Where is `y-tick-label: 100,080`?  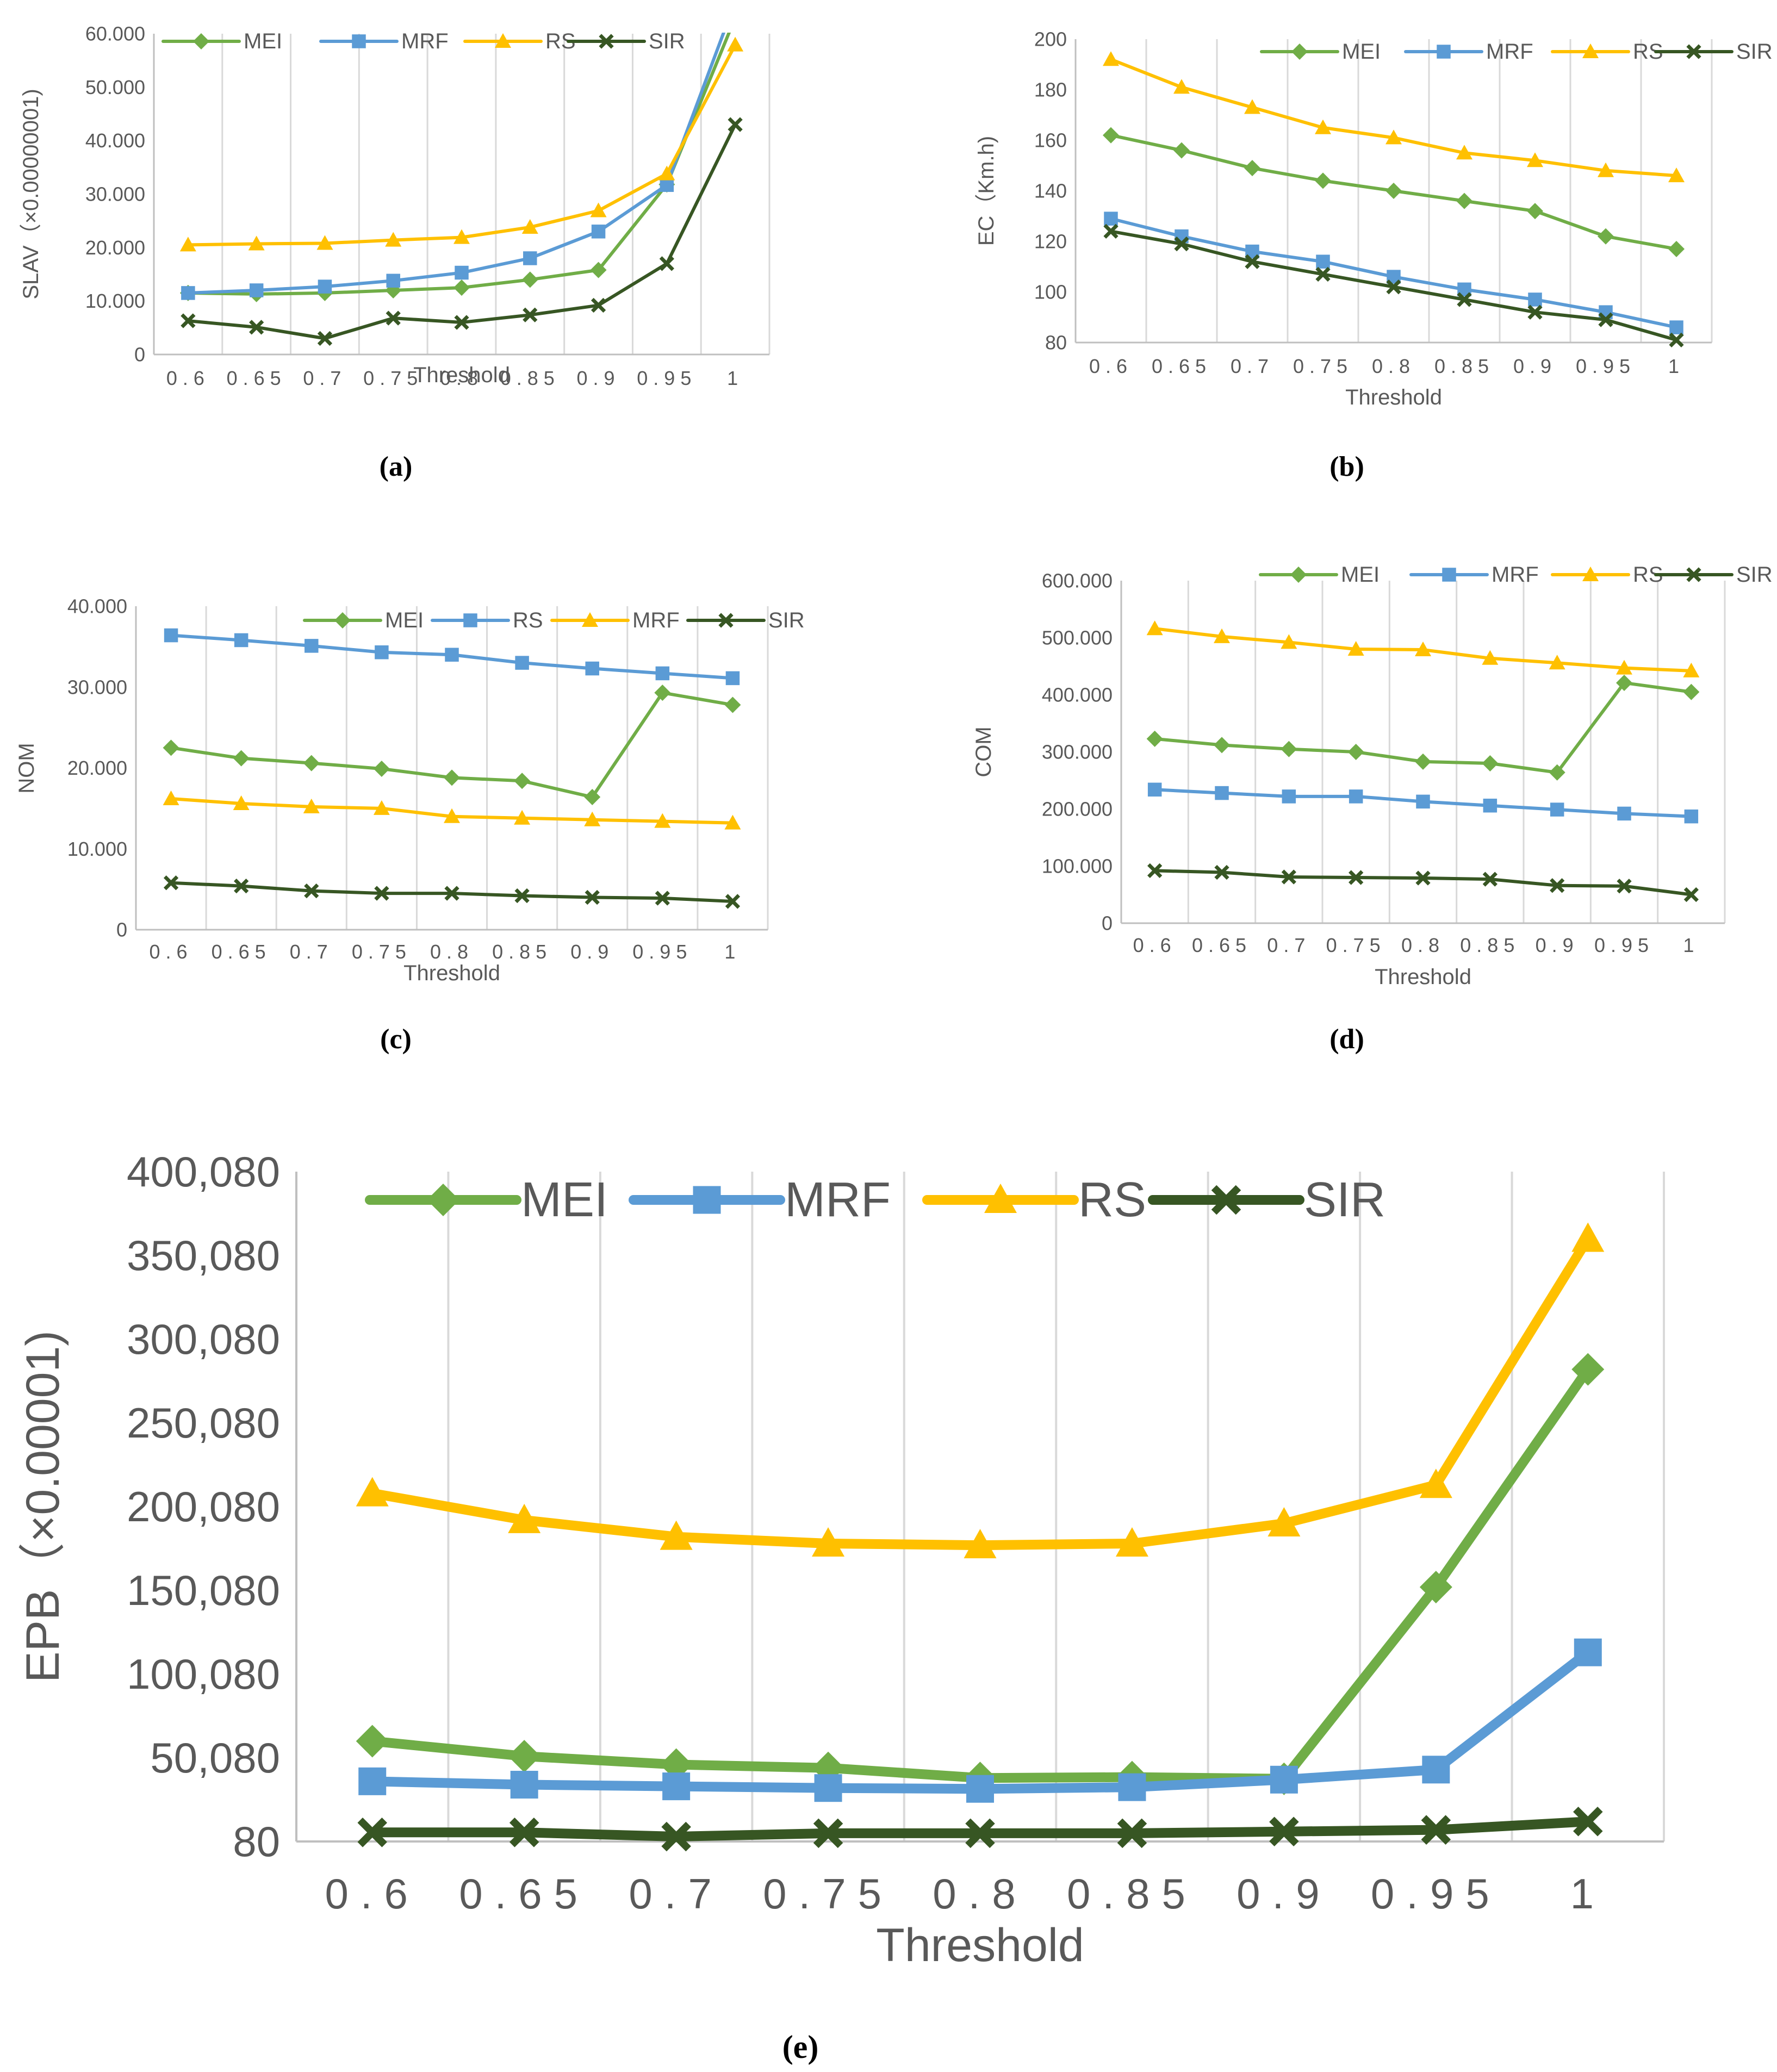
y-tick-label: 100,080 is located at coordinates (203, 1674).